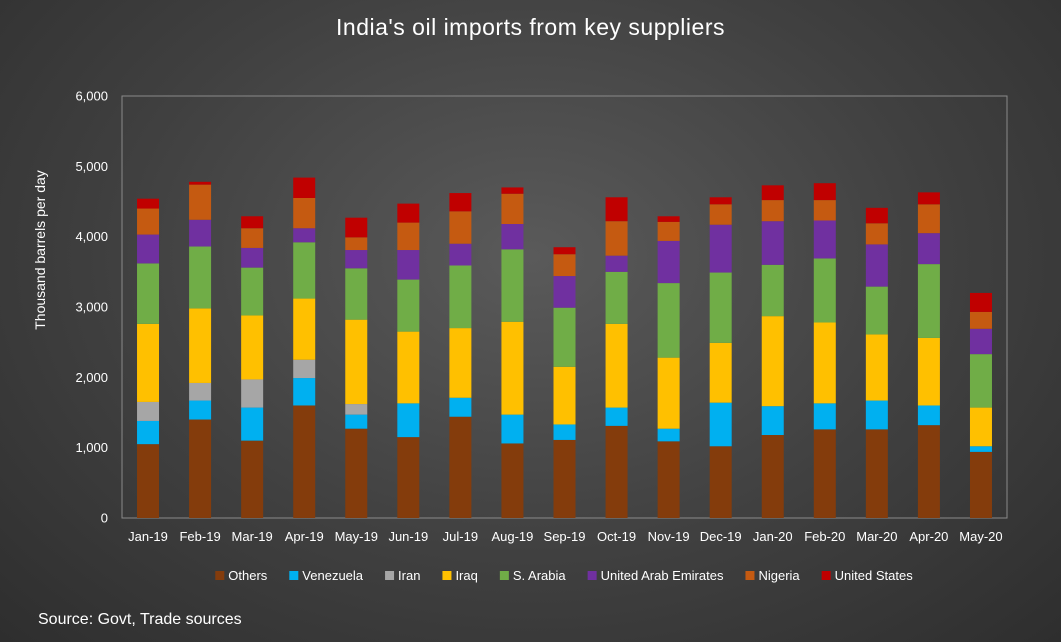  I want to click on x-tick-label: Jul-19, so click(460, 536).